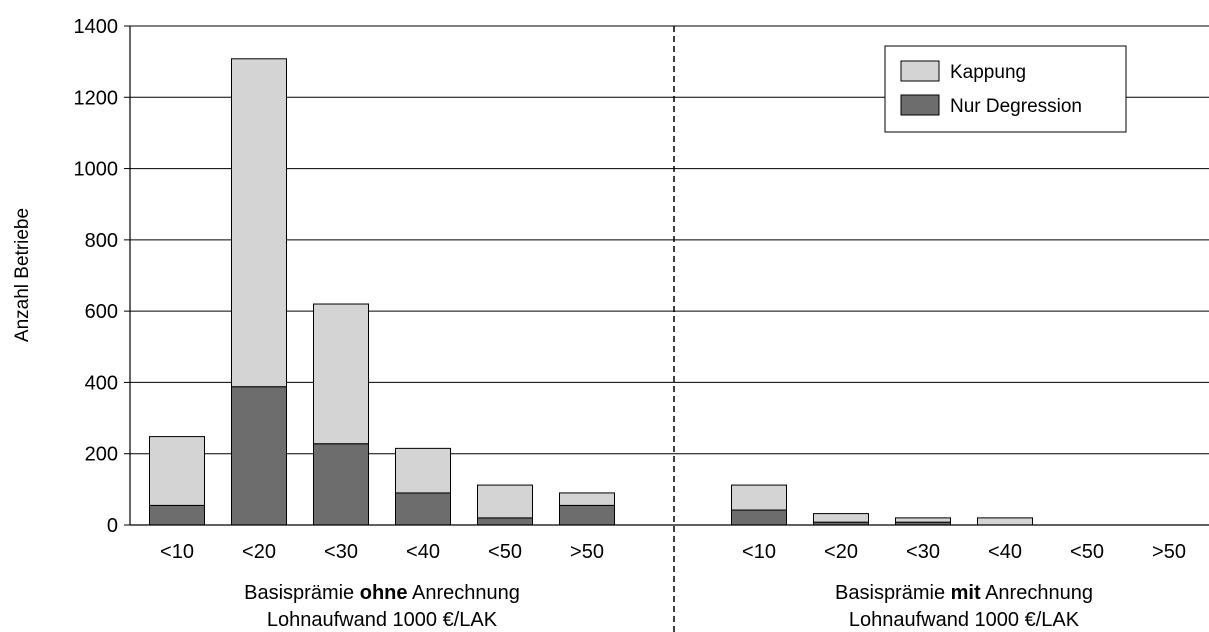  I want to click on legend: Kappung Nur Degression, so click(1005, 89).